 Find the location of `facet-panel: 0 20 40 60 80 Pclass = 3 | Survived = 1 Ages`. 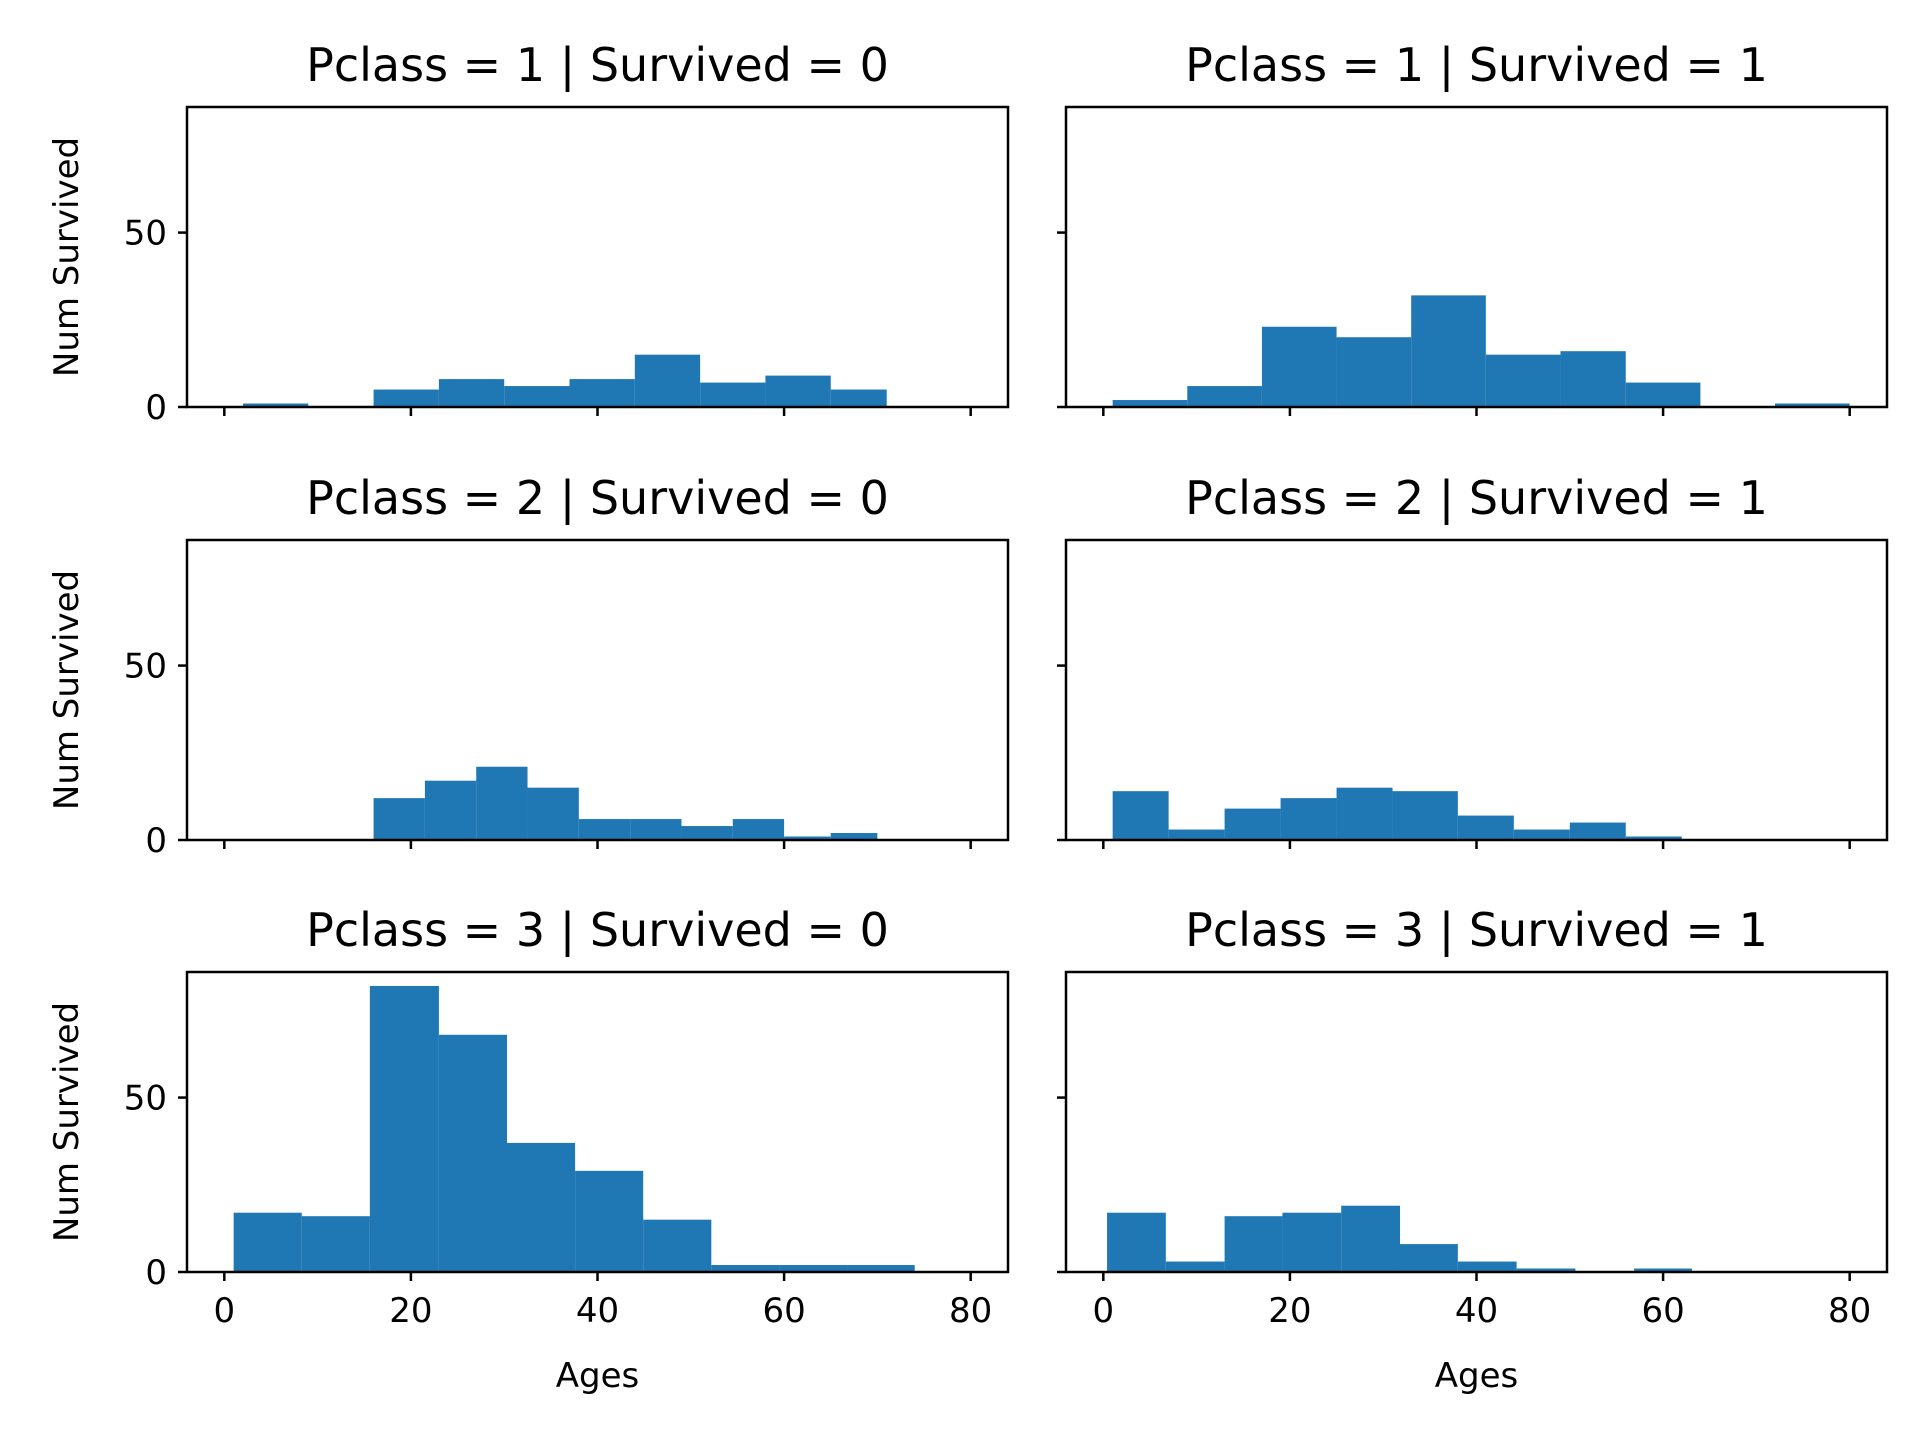

facet-panel: 0 20 40 60 80 Pclass = 3 | Survived = 1 Ages is located at coordinates (1473, 1149).